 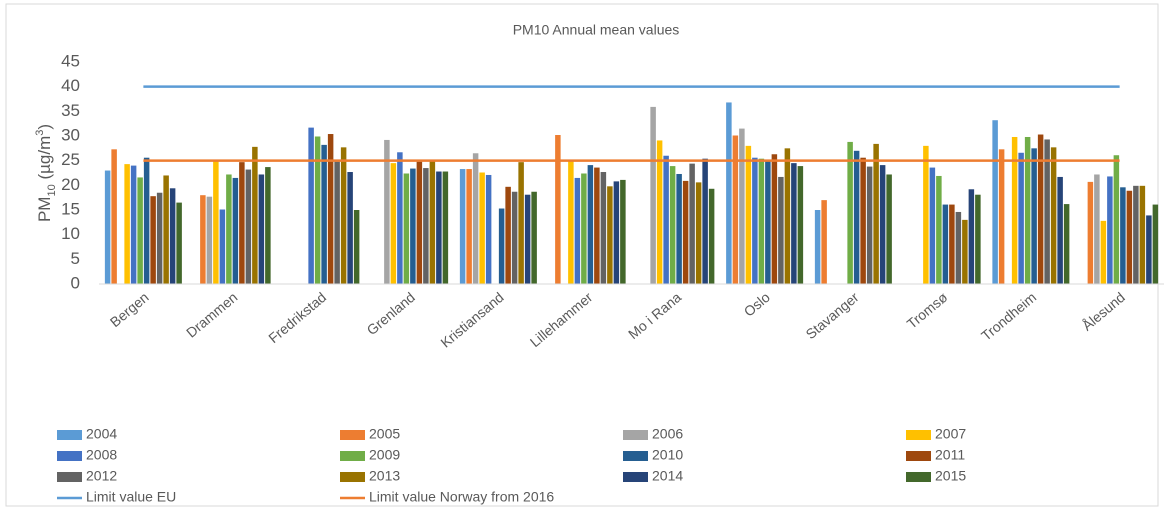 What do you see at coordinates (70, 60) in the screenshot?
I see `y-tick-label: 45` at bounding box center [70, 60].